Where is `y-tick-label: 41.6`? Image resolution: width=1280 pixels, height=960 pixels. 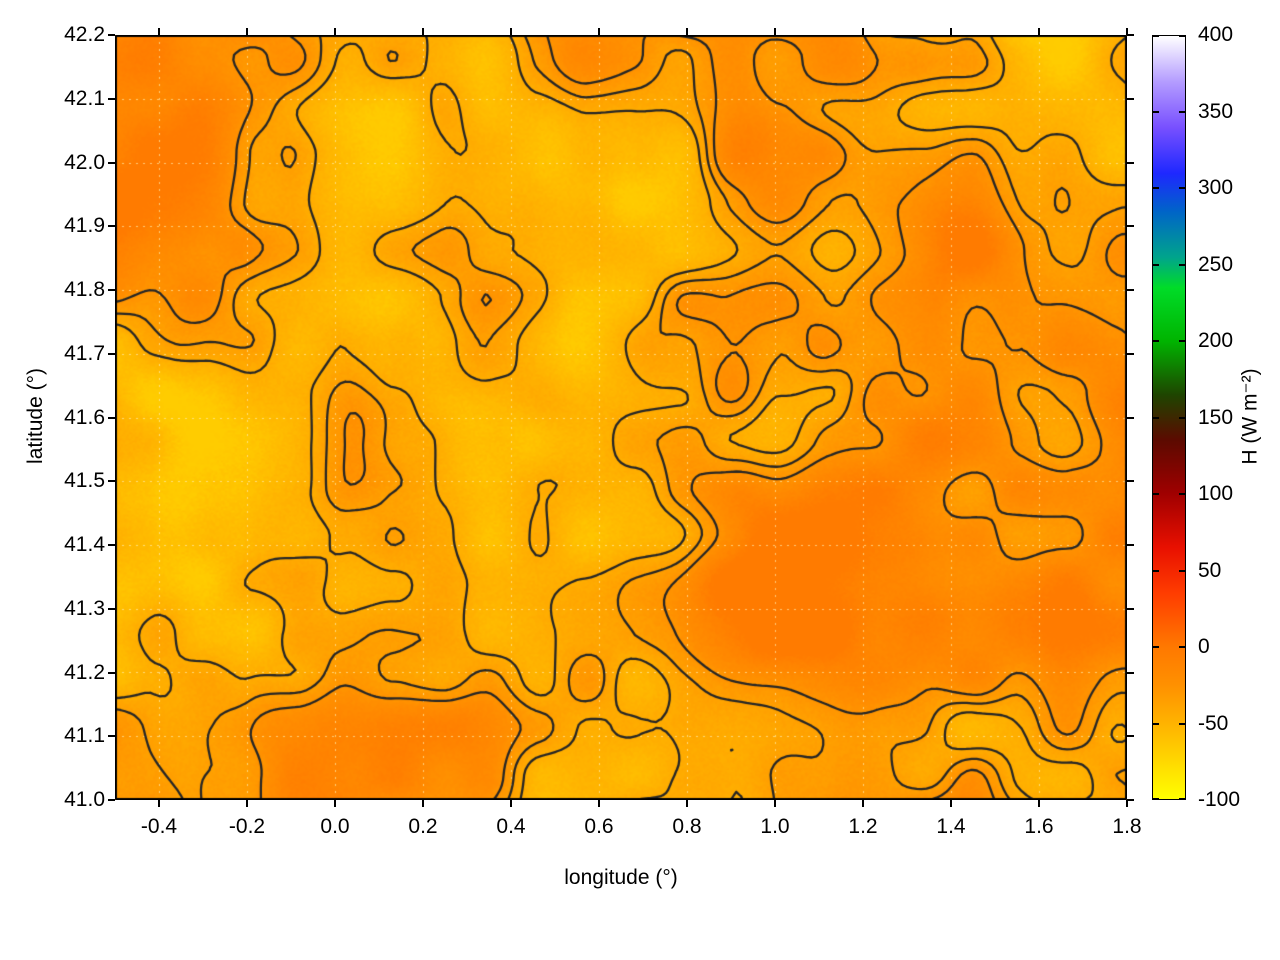 y-tick-label: 41.6 is located at coordinates (84, 417).